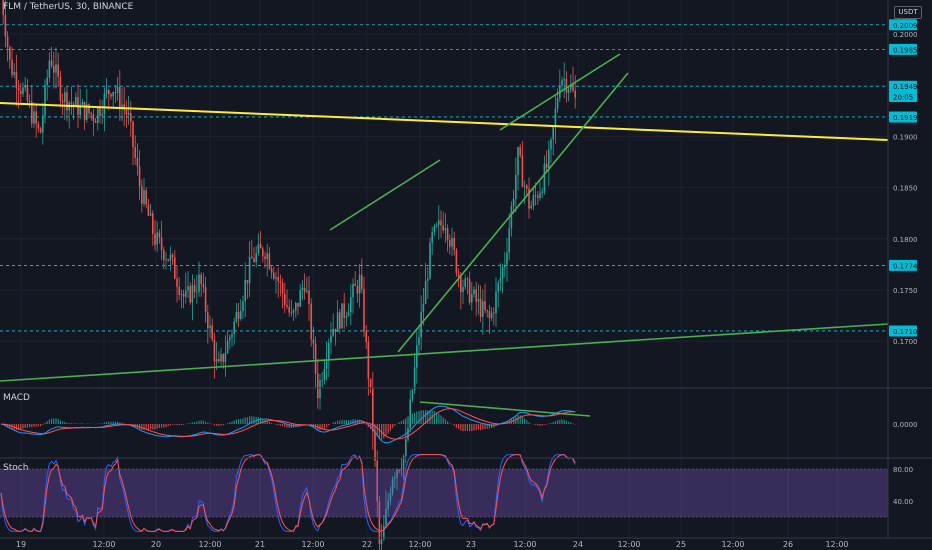  I want to click on macd-label: MACD, so click(16, 398).